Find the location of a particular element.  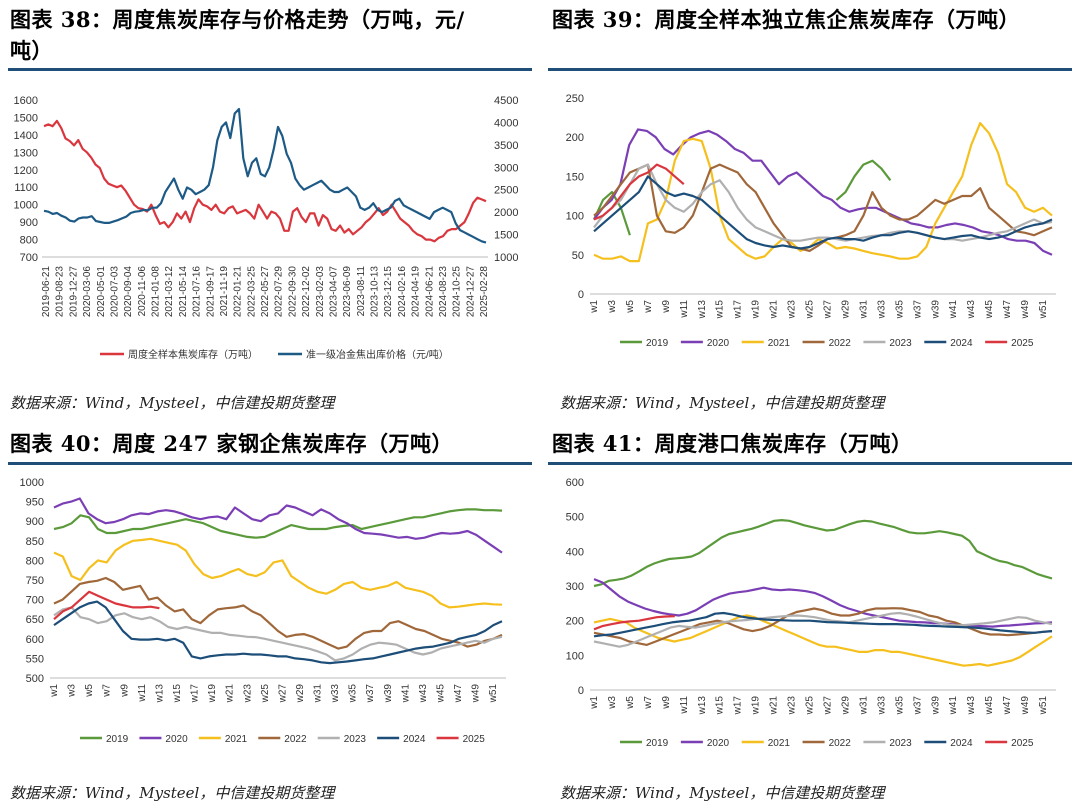

legend-label-2022: 2022 is located at coordinates (840, 743).